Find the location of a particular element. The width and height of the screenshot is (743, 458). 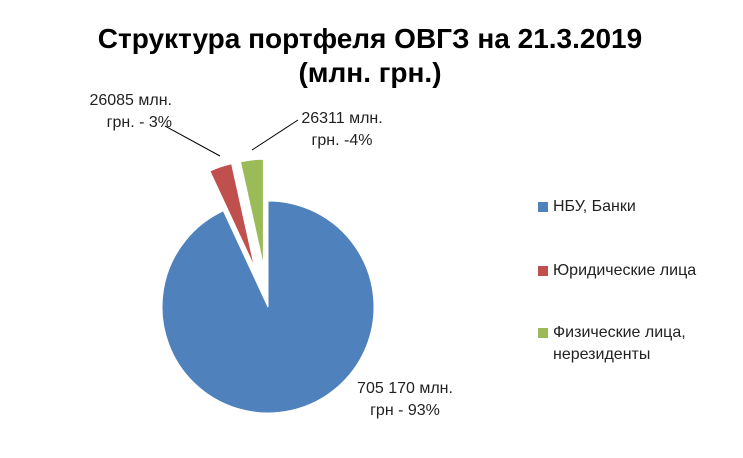

data-label: 26311 млн. грн. -4% is located at coordinates (342, 129).